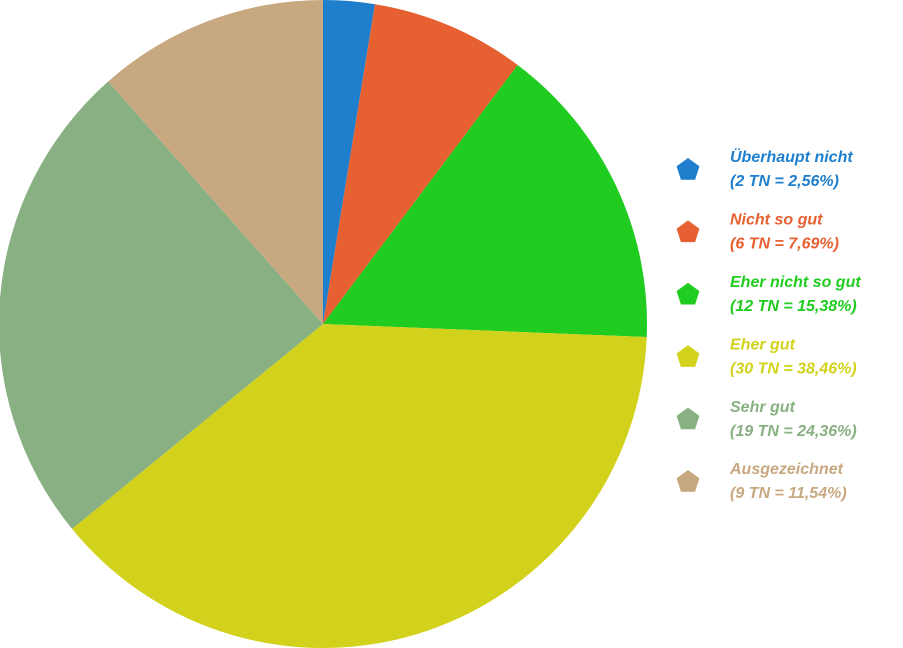 This screenshot has width=903, height=648. What do you see at coordinates (793, 368) in the screenshot?
I see `legend-value: (30 TN = 38,46%)` at bounding box center [793, 368].